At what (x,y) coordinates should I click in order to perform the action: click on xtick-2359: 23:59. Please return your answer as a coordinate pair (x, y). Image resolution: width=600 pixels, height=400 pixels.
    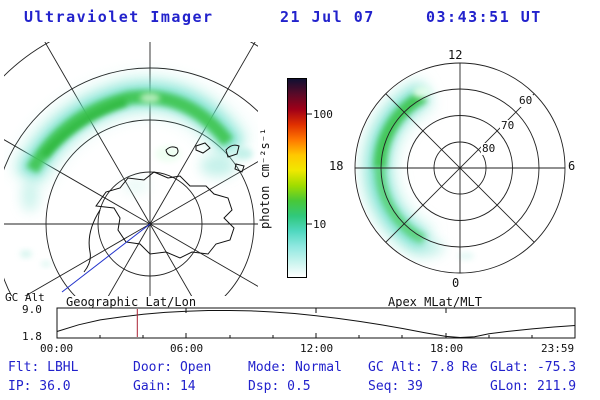
    Looking at the image, I should click on (558, 348).